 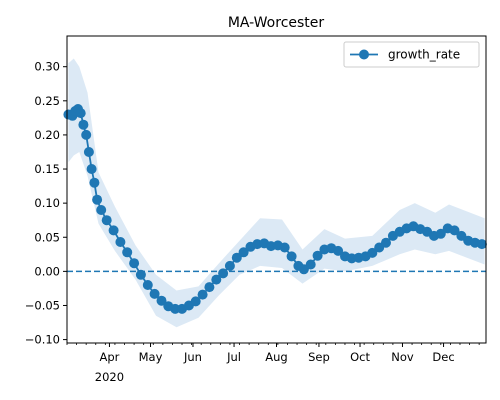 What do you see at coordinates (47, 237) in the screenshot?
I see `y-tick-label: 0.05` at bounding box center [47, 237].